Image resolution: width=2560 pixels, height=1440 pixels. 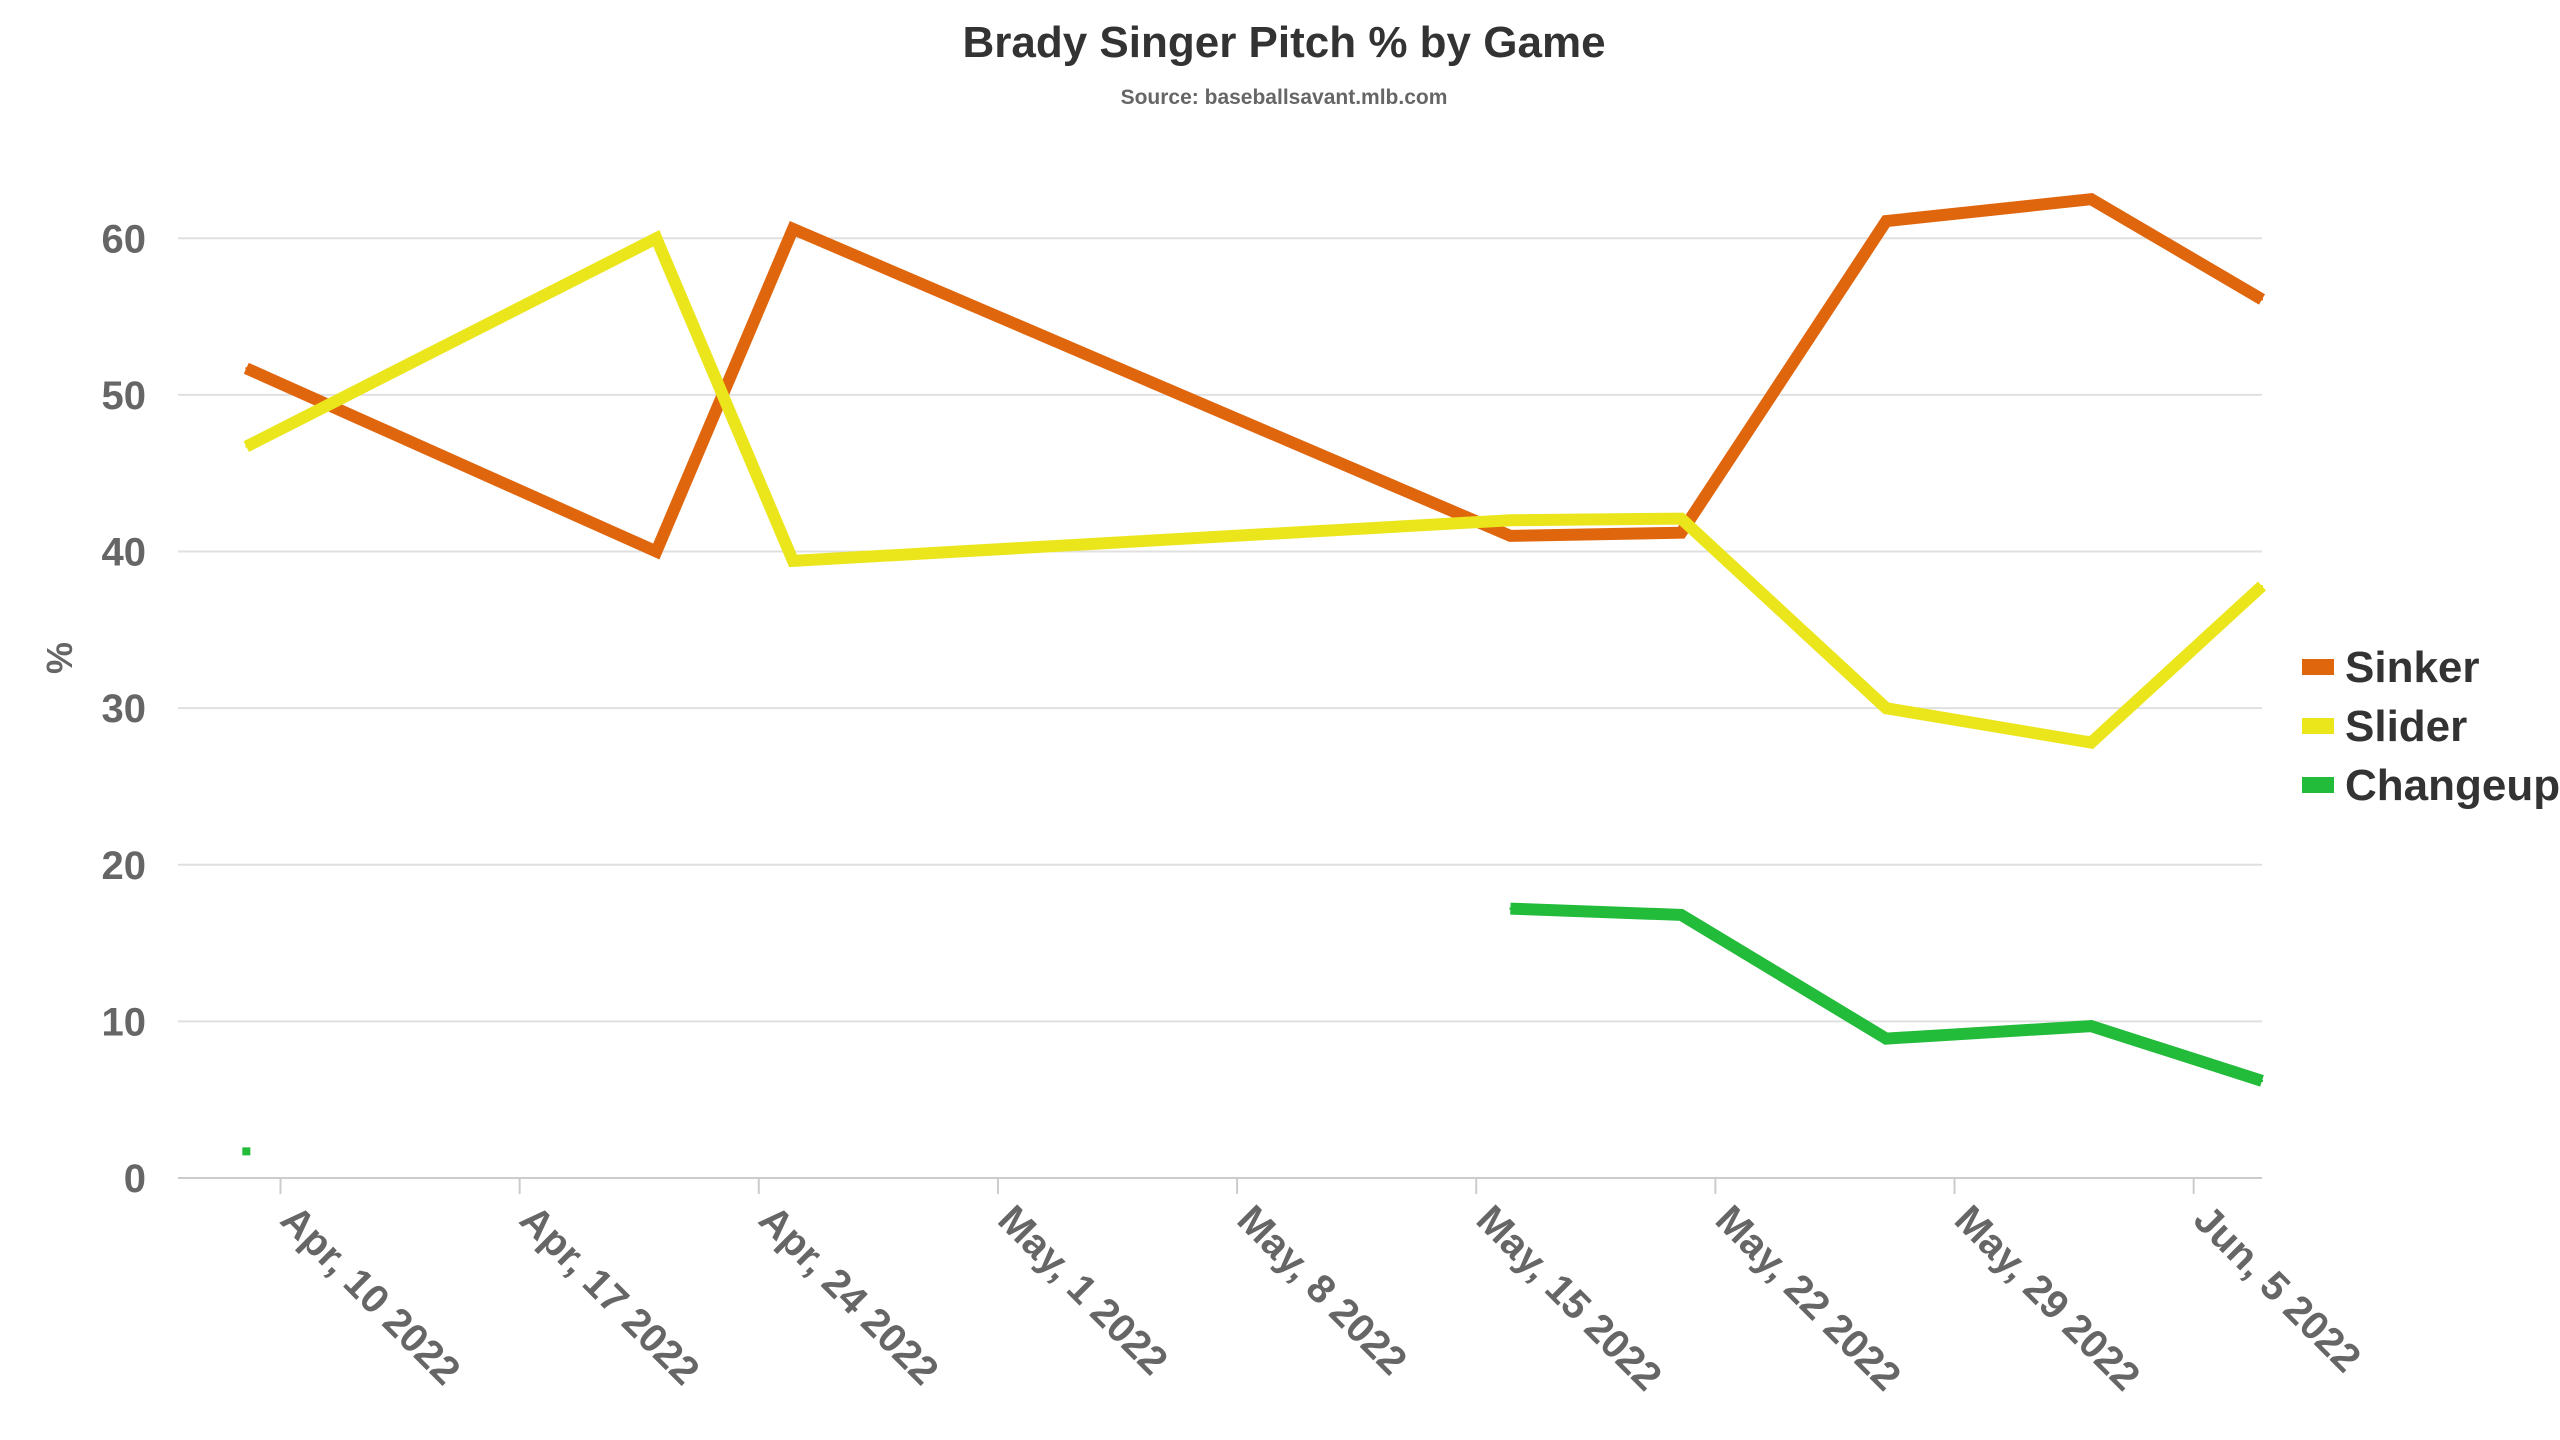 I want to click on y-axis-title: %, so click(x=59, y=658).